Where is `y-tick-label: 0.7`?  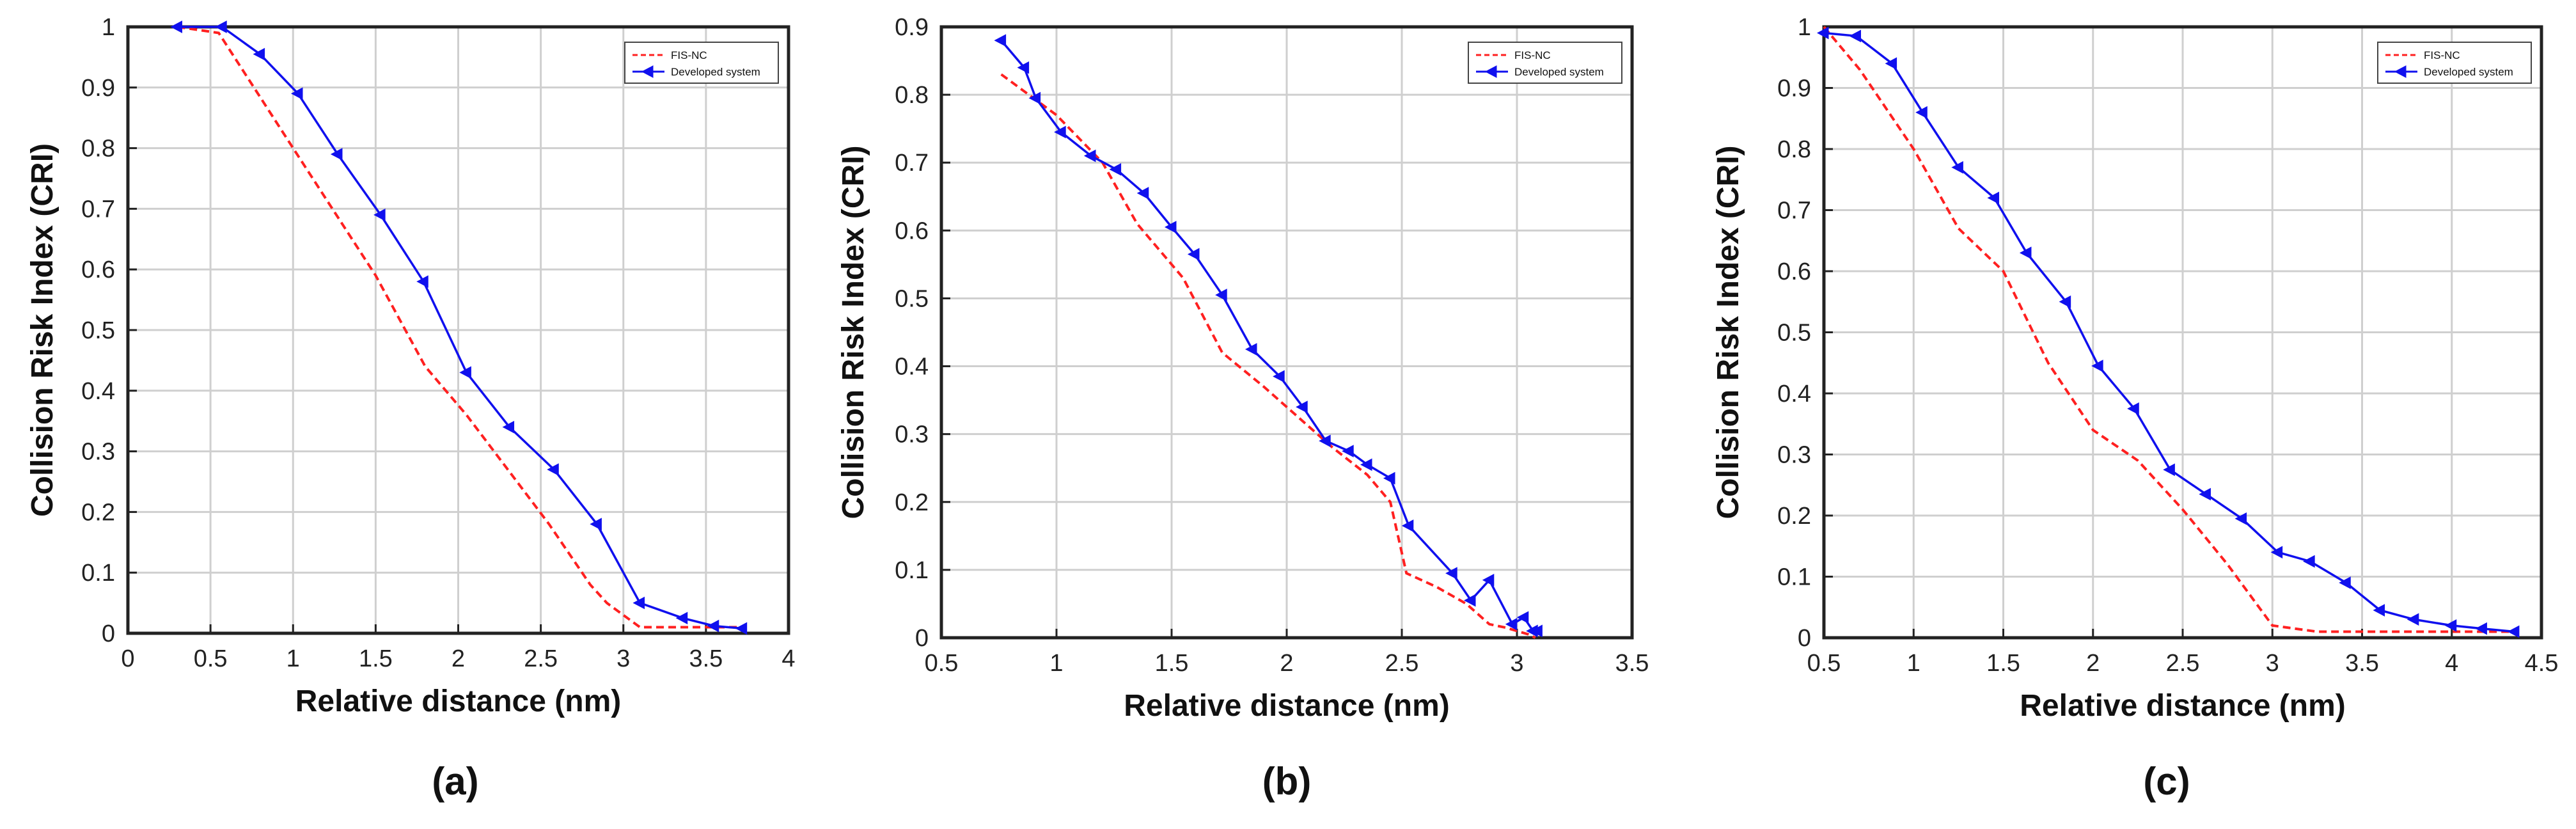
y-tick-label: 0.7 is located at coordinates (98, 209).